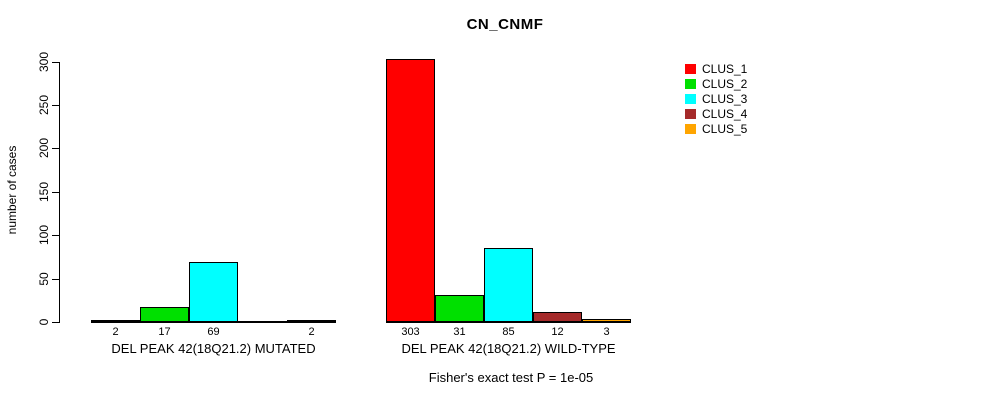 The height and width of the screenshot is (400, 990). Describe the element at coordinates (508, 348) in the screenshot. I see `group-label: DEL PEAK 42(18Q21.2) WILD-TYPE` at that location.